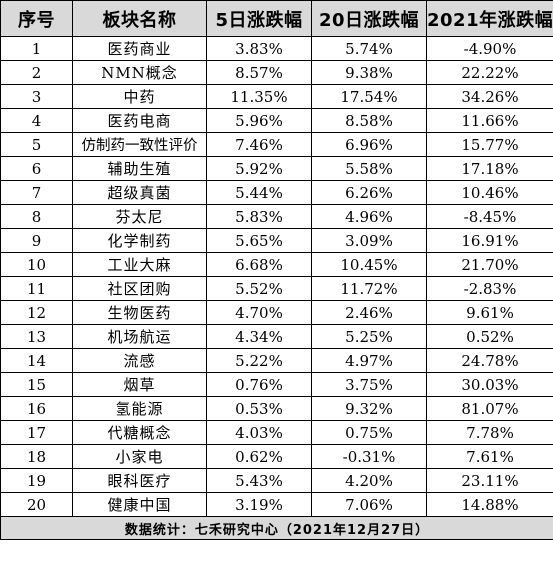 The width and height of the screenshot is (553, 563). I want to click on table-row: 4 医药电商 5.96% 8.58% 11.66%, so click(276, 120).